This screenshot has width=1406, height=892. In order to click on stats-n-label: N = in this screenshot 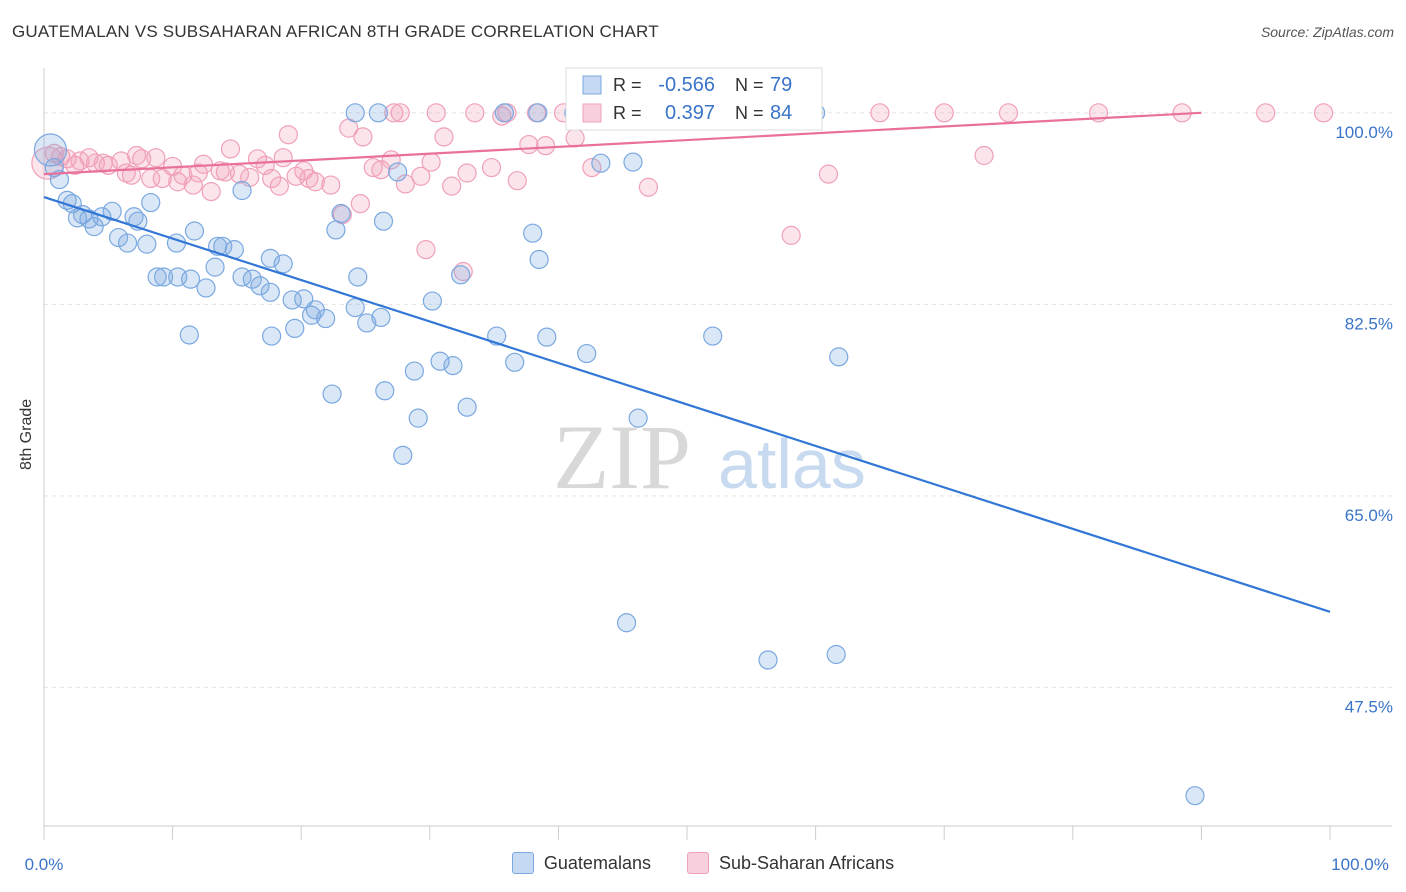, I will do `click(749, 85)`.